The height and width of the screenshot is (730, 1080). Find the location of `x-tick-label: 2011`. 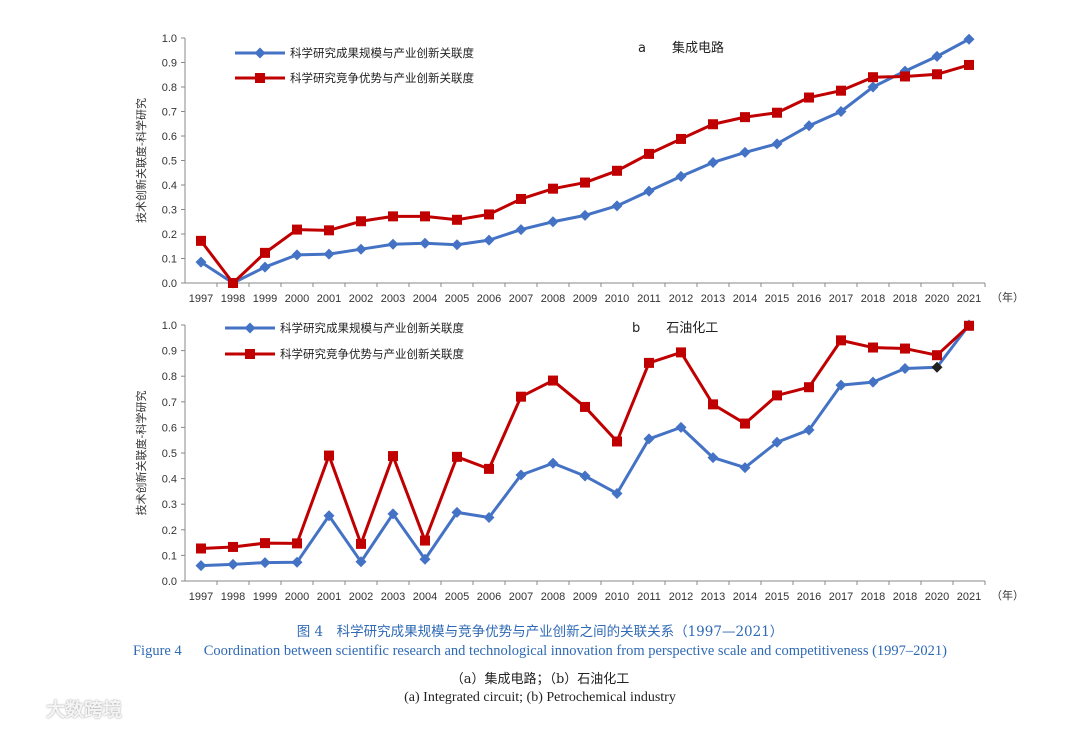

x-tick-label: 2011 is located at coordinates (649, 597).